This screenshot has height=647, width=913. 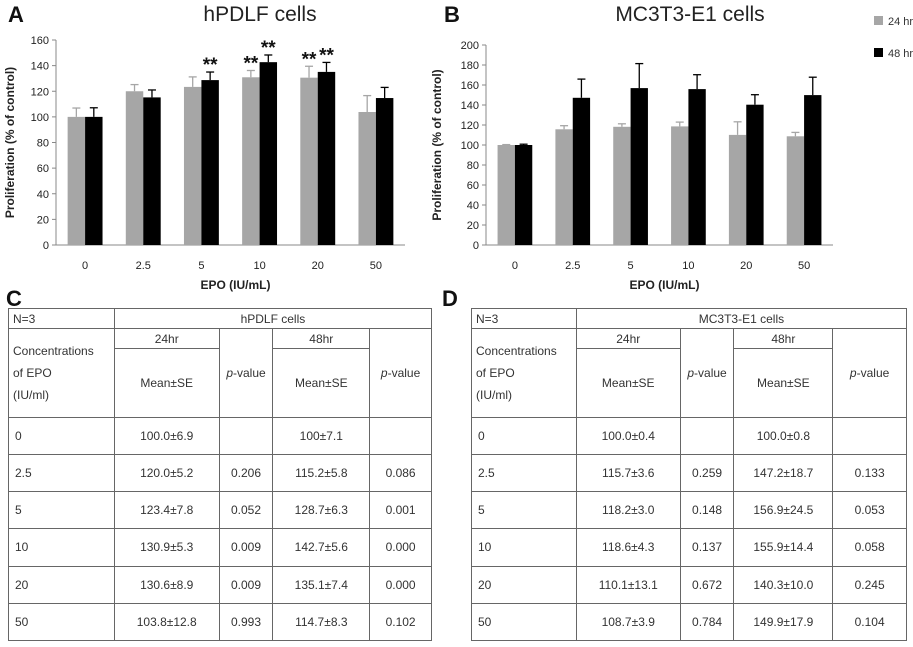 I want to click on table-d-cell-mean-48: 149.9±17.9, so click(x=783, y=622).